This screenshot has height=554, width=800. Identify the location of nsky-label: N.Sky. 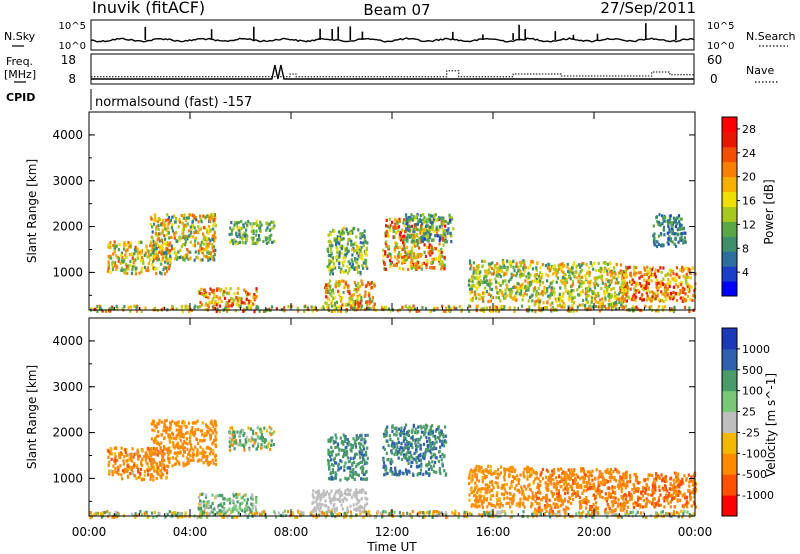
(20, 36).